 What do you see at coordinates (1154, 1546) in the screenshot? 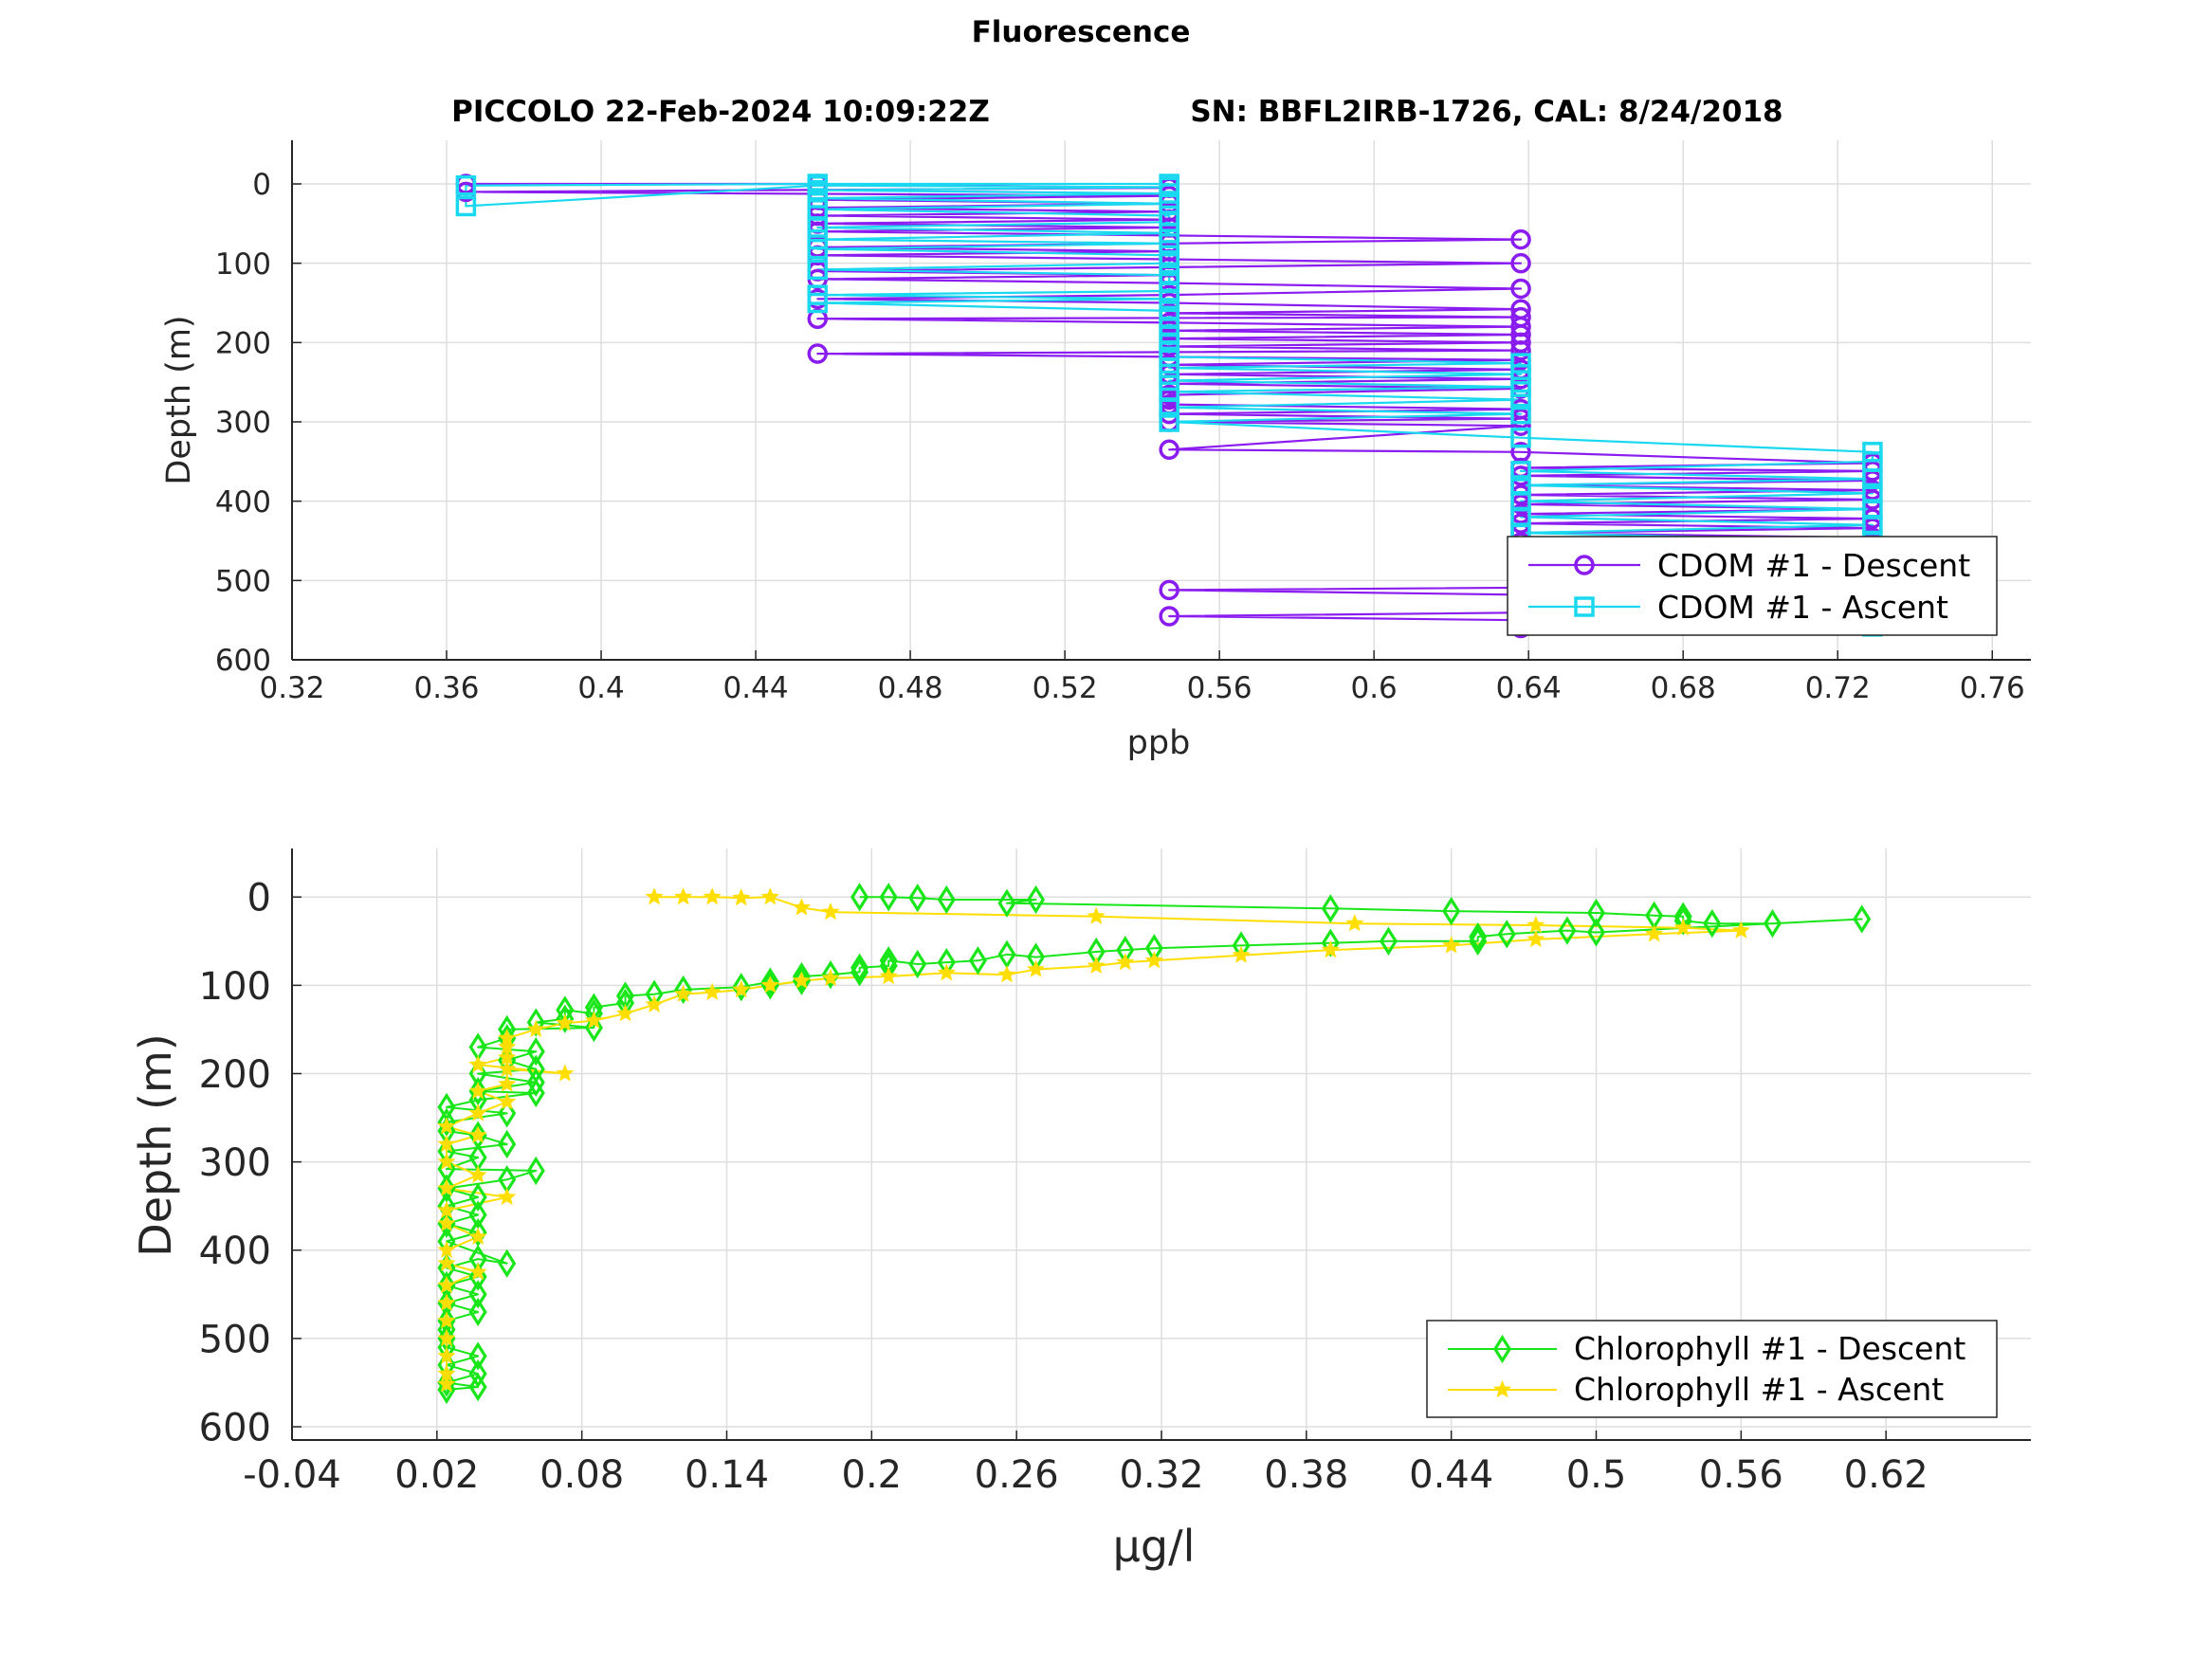
I see `chlorophyll-x-axis-label: μg/l` at bounding box center [1154, 1546].